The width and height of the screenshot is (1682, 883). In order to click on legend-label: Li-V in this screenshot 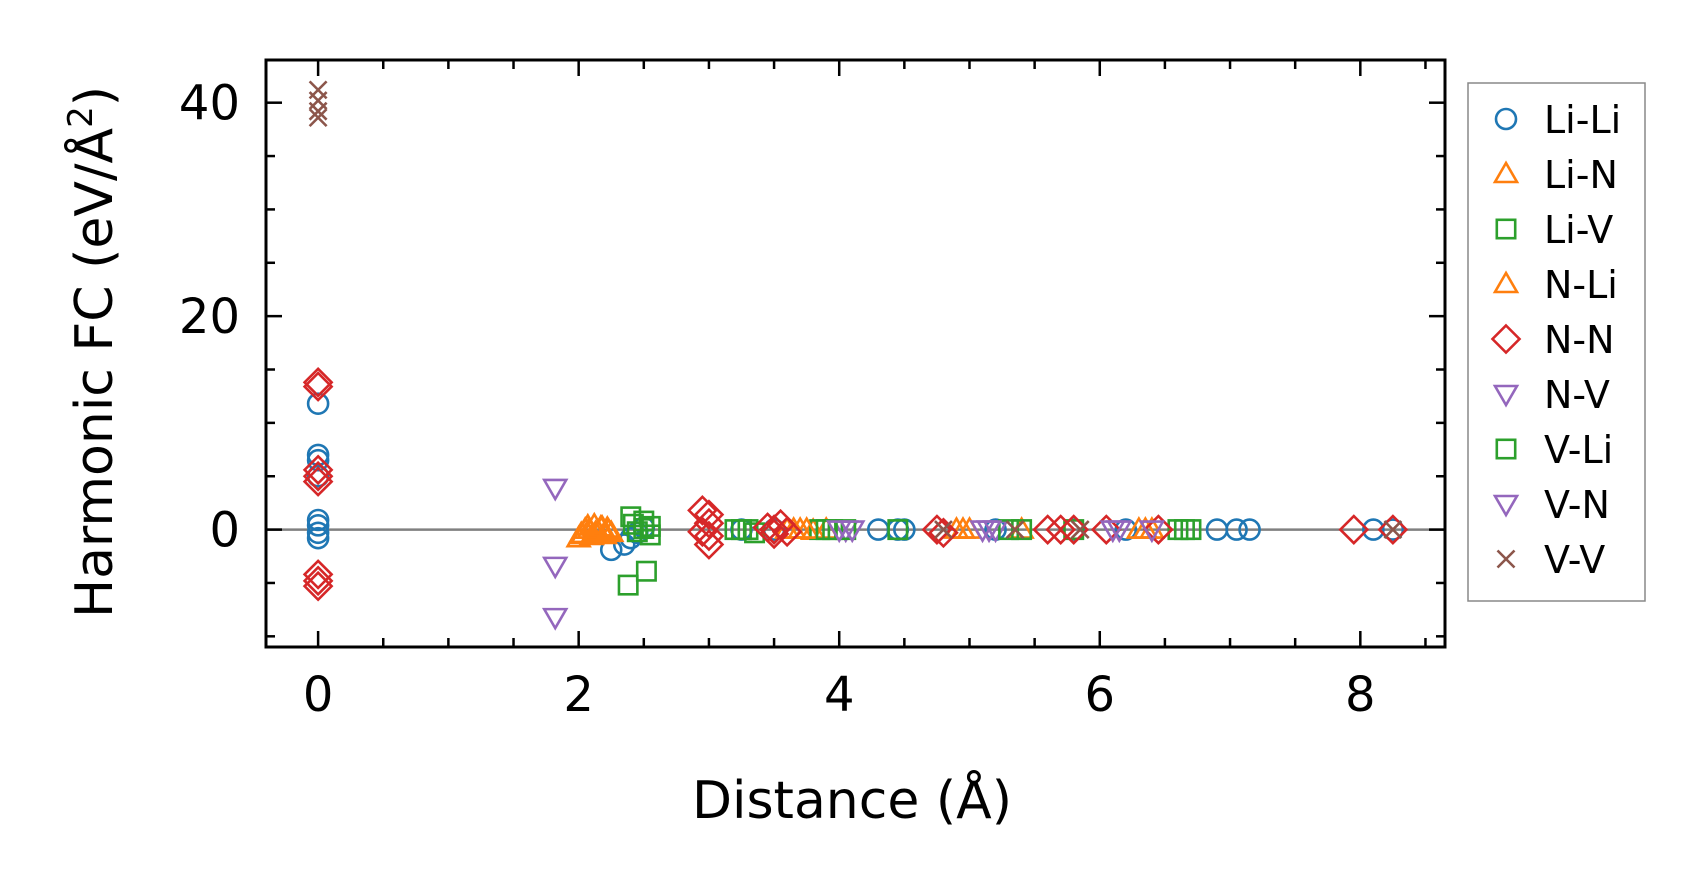, I will do `click(1578, 230)`.